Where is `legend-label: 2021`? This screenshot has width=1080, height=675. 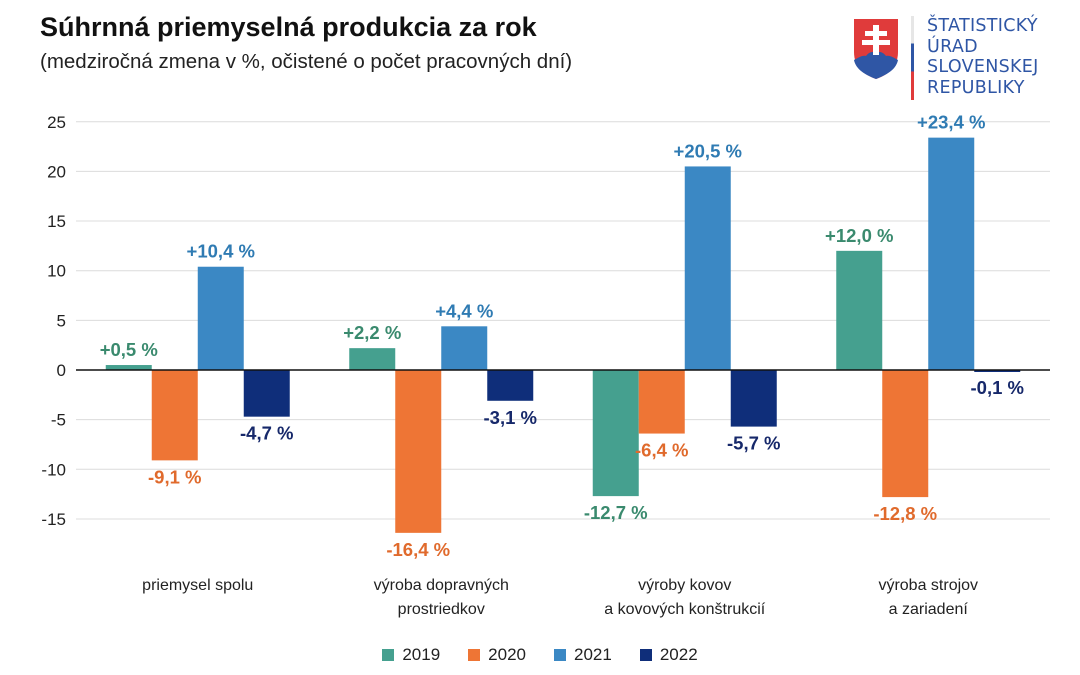
legend-label: 2021 is located at coordinates (593, 654).